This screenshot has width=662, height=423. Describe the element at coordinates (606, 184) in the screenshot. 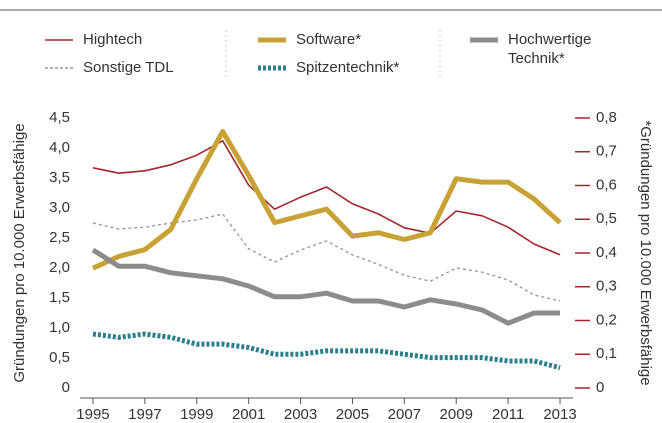

I see `y2-tick-label: 0,6` at that location.